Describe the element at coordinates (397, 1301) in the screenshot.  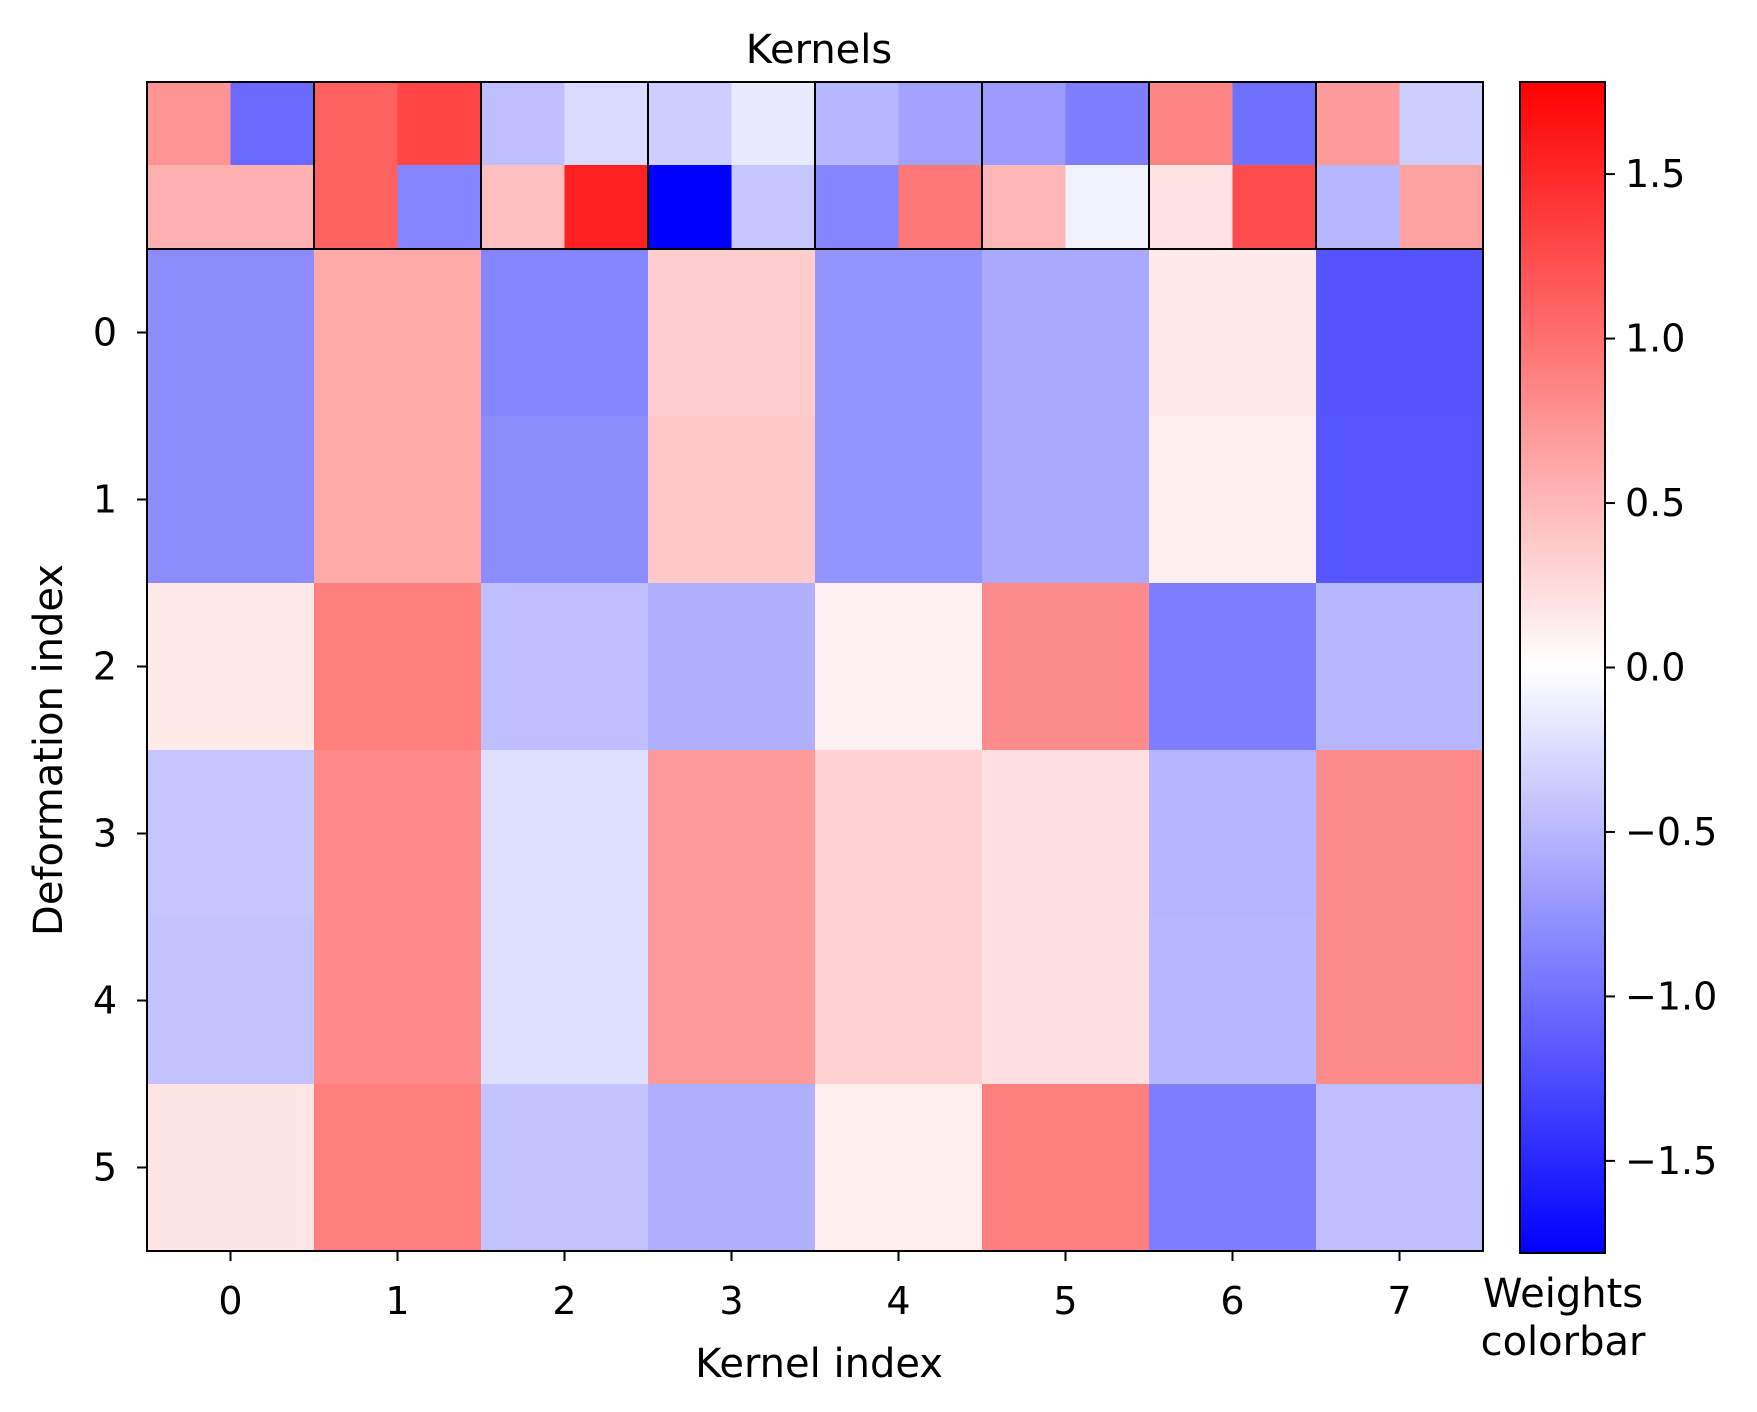
I see `x-tick-label: 1` at that location.